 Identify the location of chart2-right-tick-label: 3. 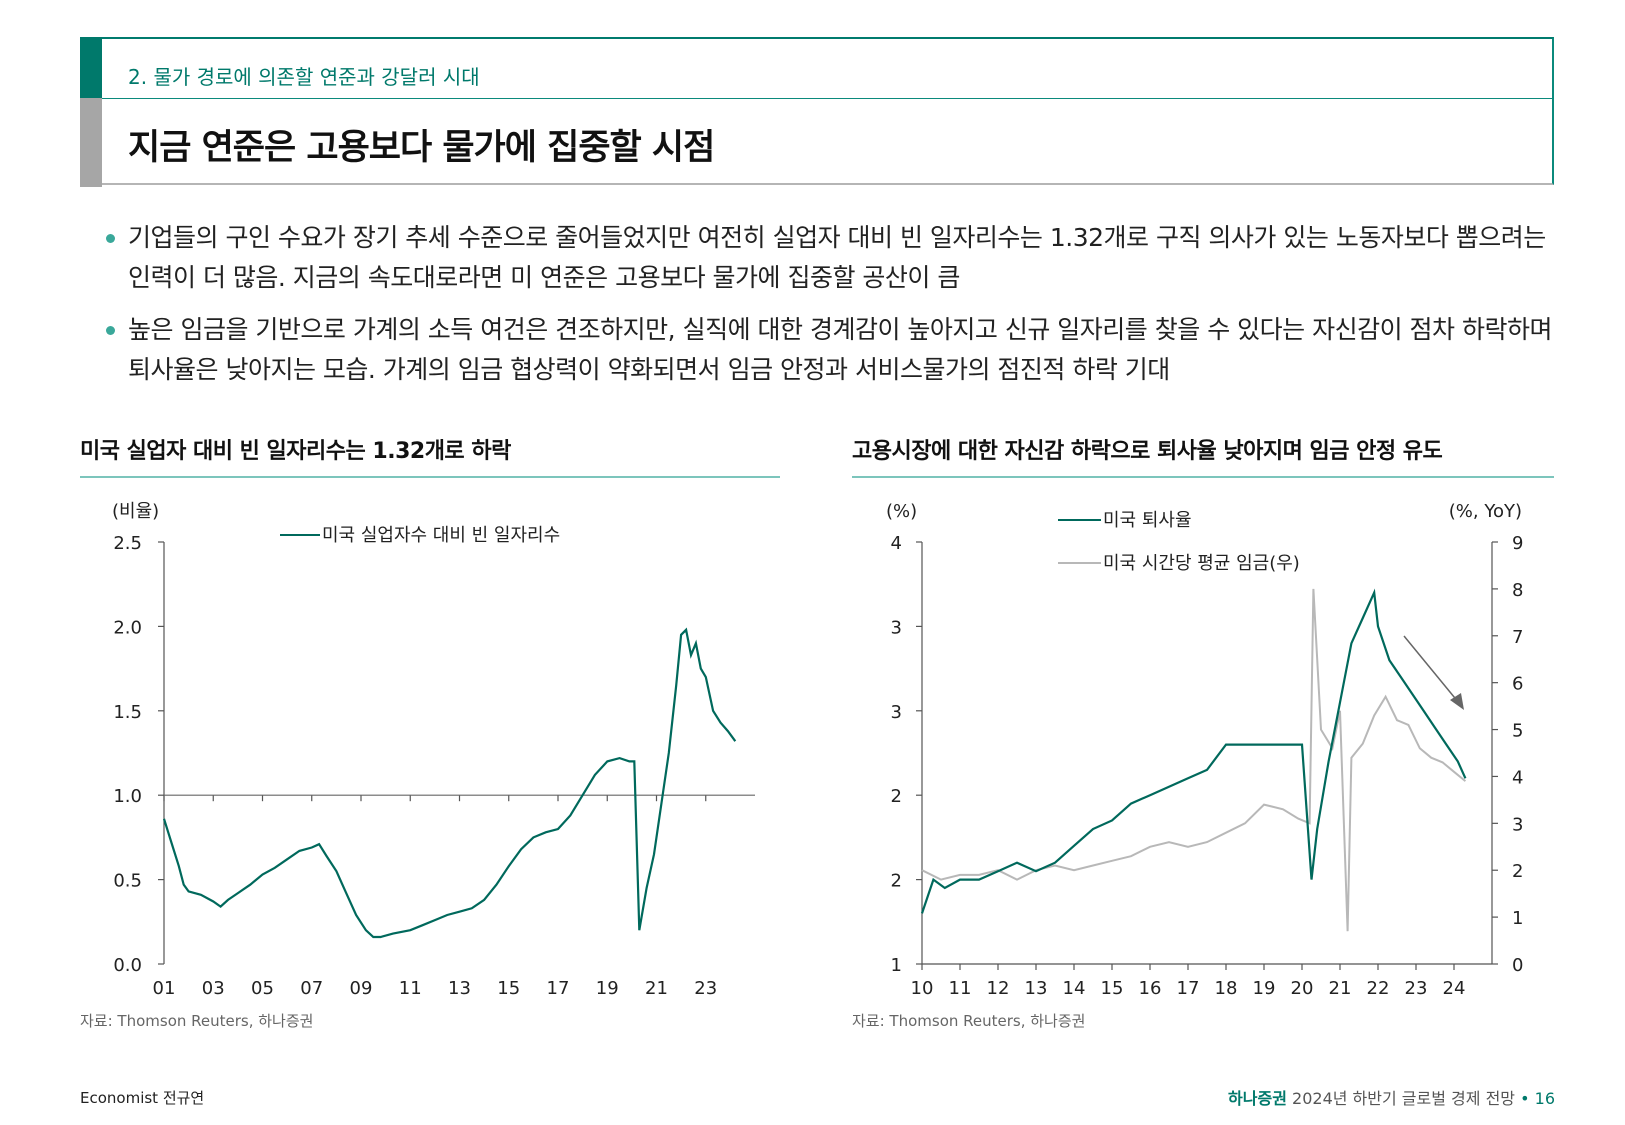
(1517, 824).